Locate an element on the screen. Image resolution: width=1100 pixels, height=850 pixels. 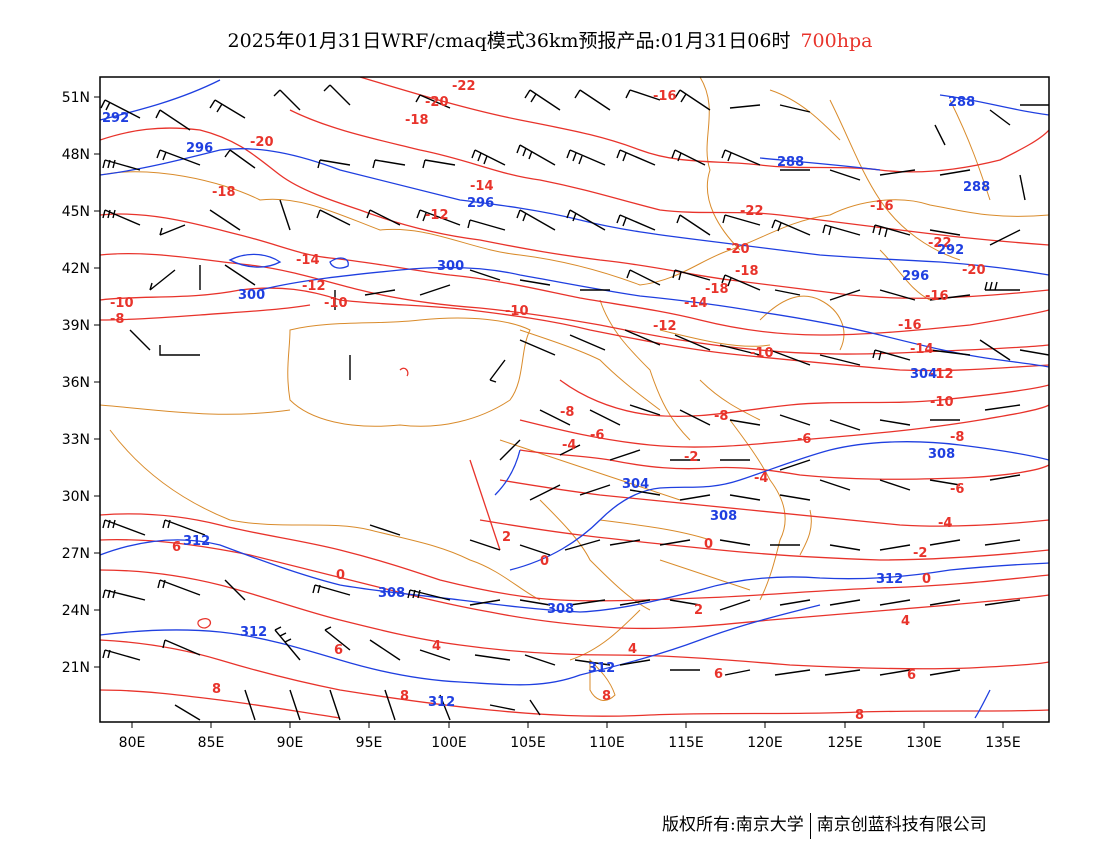
copyright-footer: 版权所有:南京大学 南京创蓝科技有限公司 is located at coordinates (824, 824).